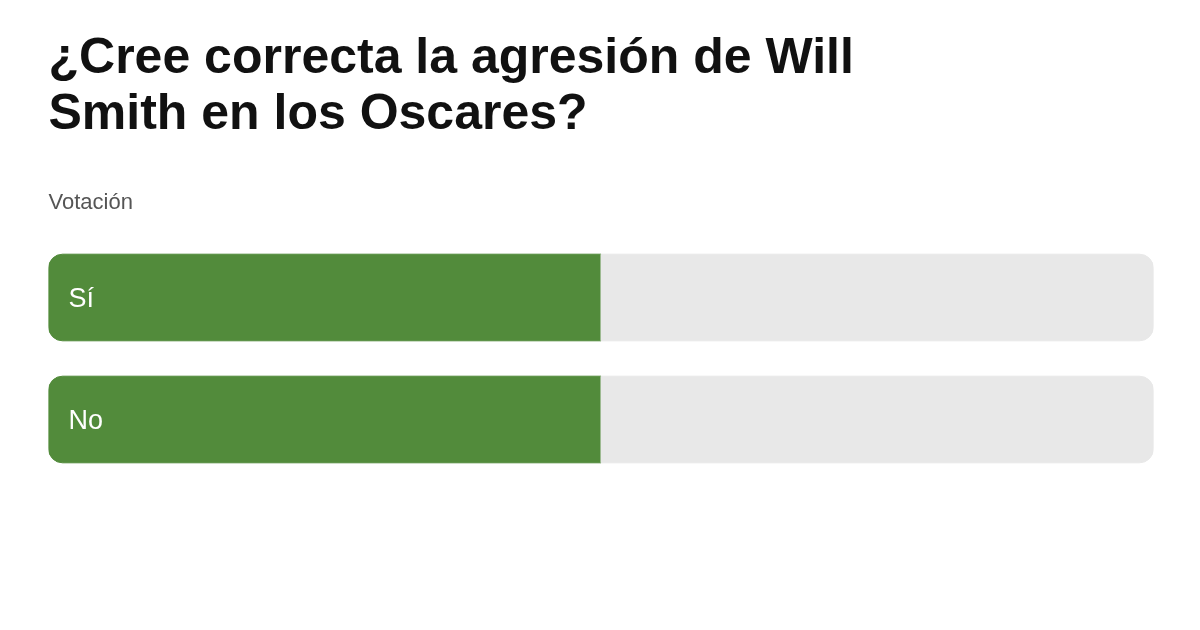 Image resolution: width=1200 pixels, height=630 pixels. What do you see at coordinates (85, 419) in the screenshot?
I see `y-tick-label: No` at bounding box center [85, 419].